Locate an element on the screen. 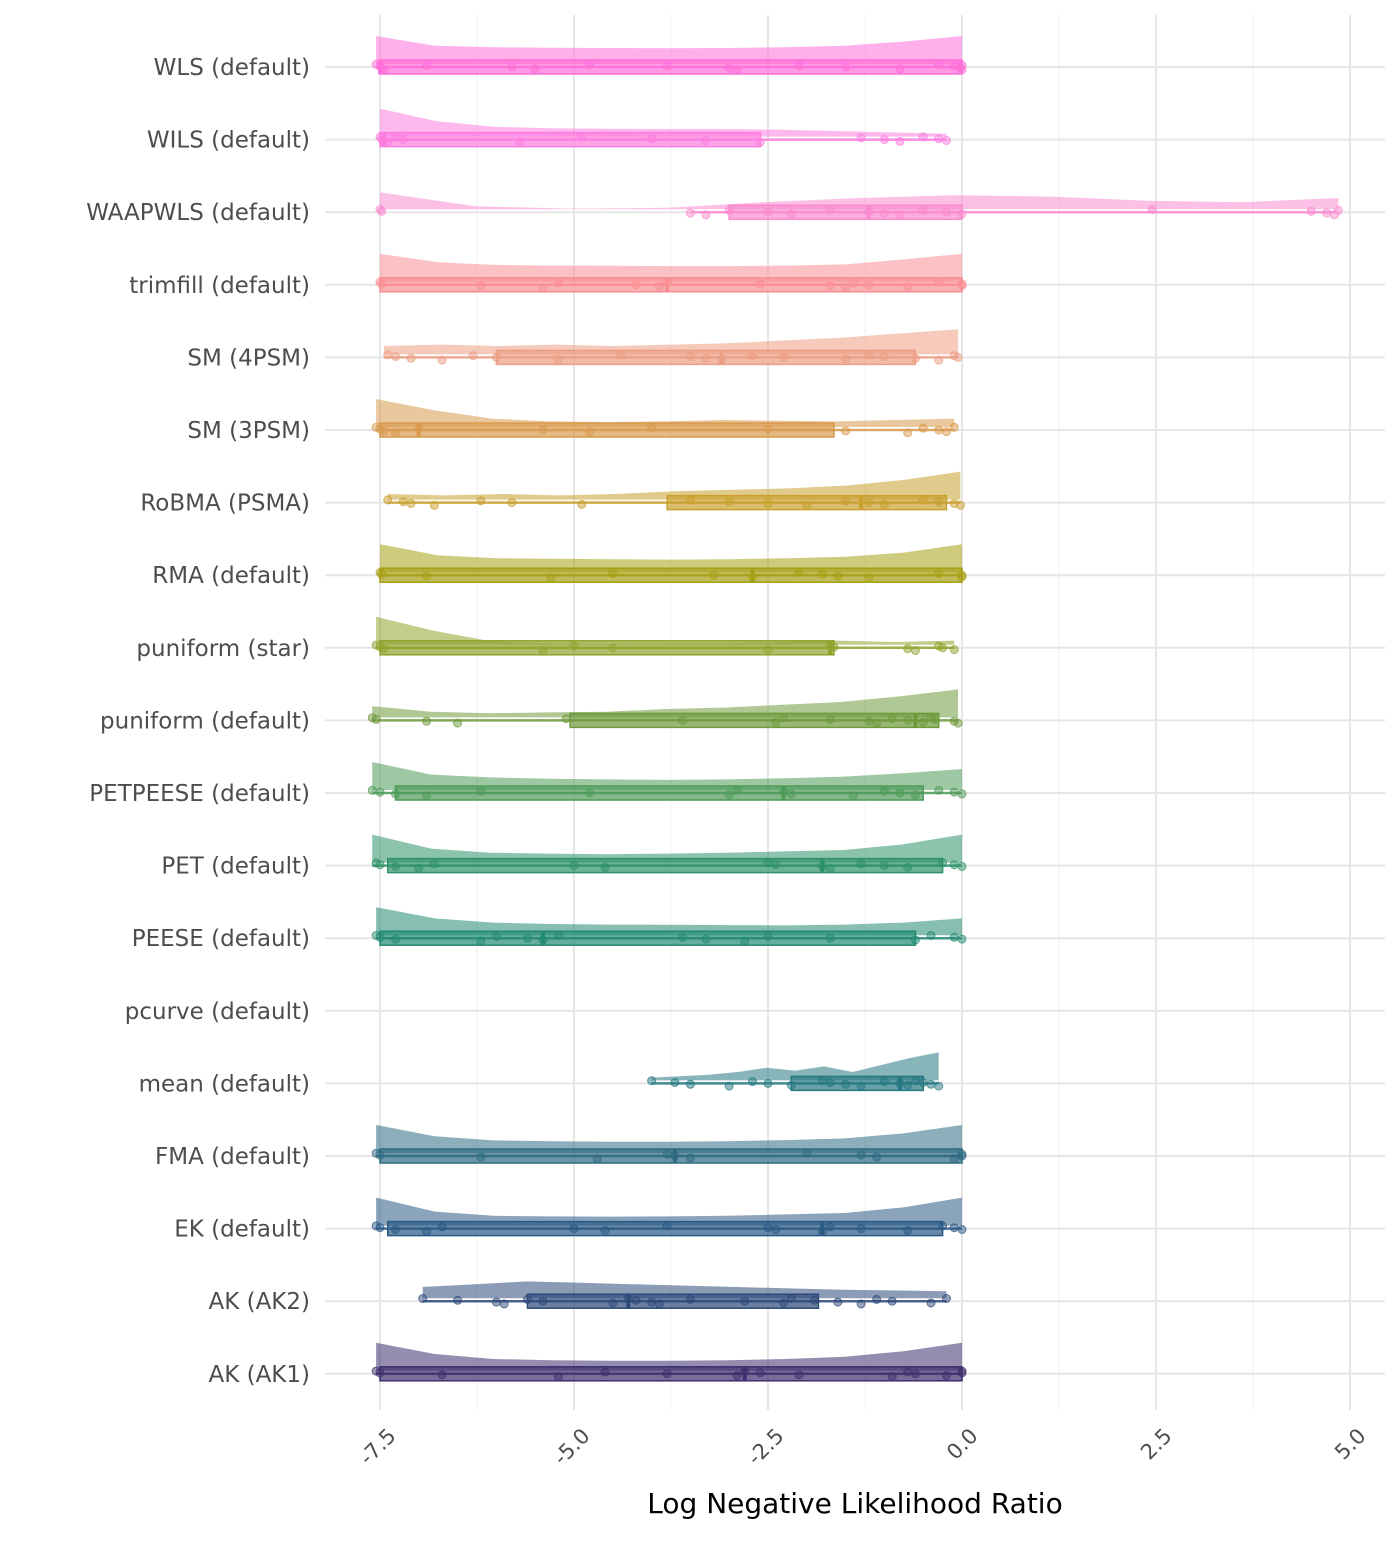 Image resolution: width=1400 pixels, height=1541 pixels. x-tick-label: 2.5 is located at coordinates (1156, 1444).